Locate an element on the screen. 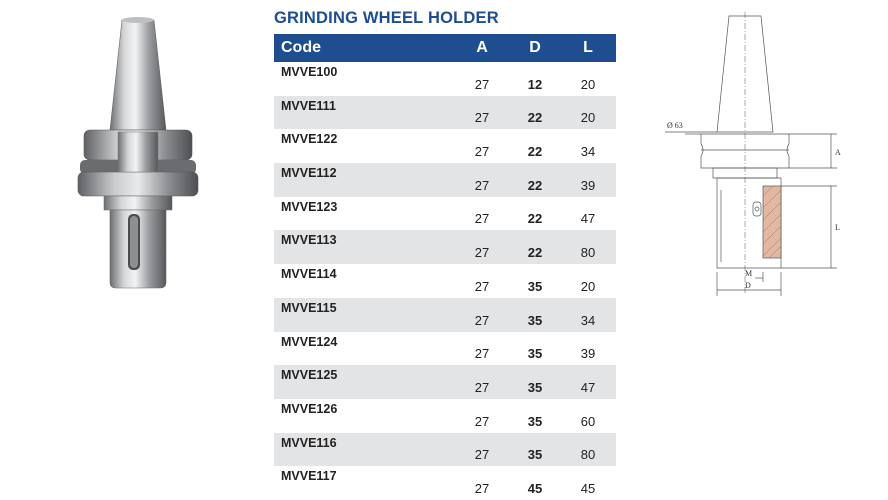 The height and width of the screenshot is (500, 888). table-row: MVVE114 27 35 20 is located at coordinates (445, 281).